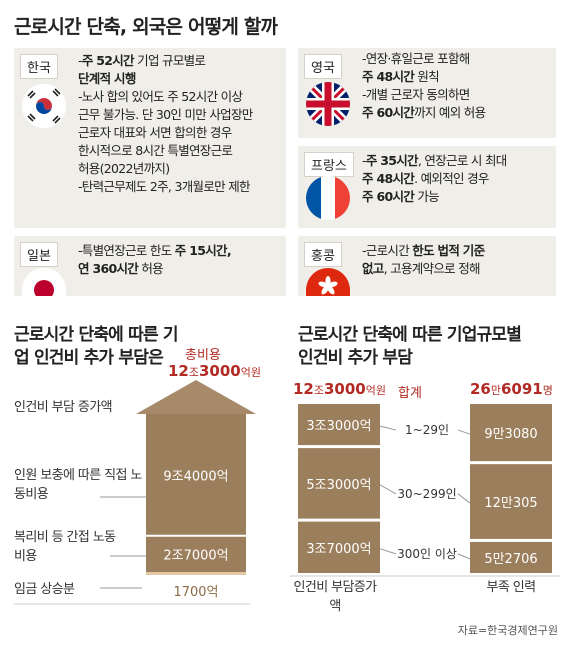 The image size is (570, 647). Describe the element at coordinates (388, 76) in the screenshot. I see `uk-line-part: 주 48시간` at that location.